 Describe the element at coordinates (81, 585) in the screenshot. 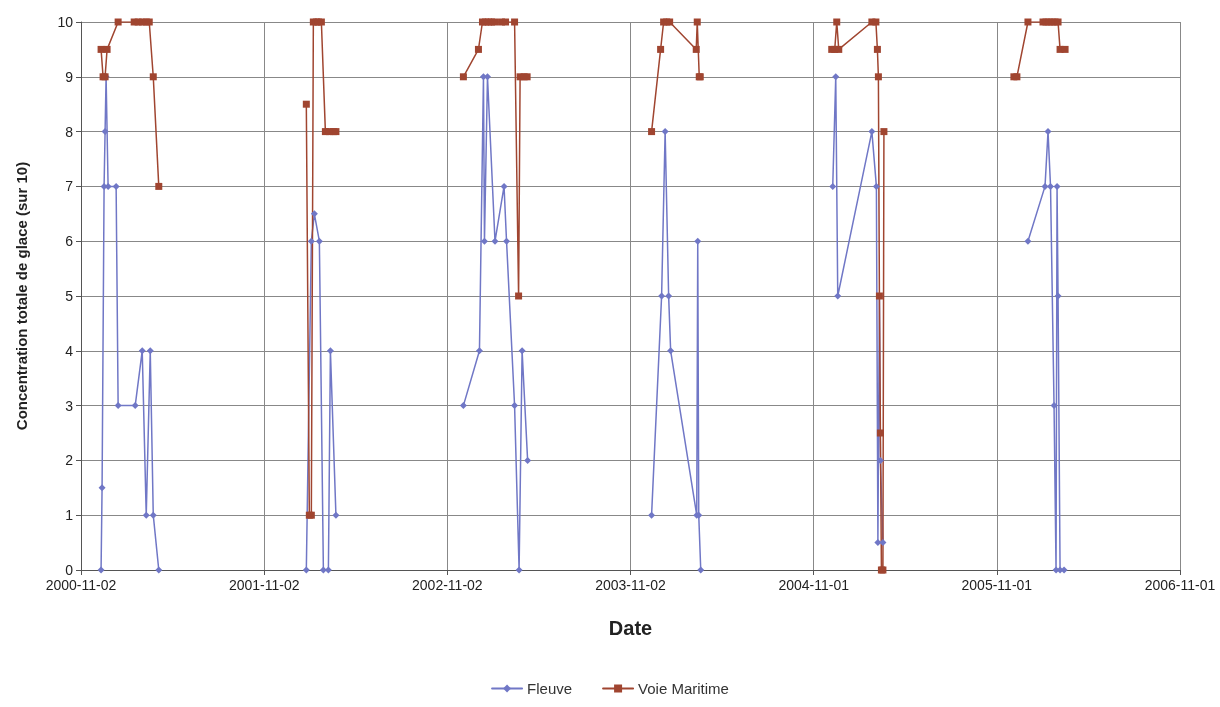

I see `x-tick-label: 2000-11-02` at that location.